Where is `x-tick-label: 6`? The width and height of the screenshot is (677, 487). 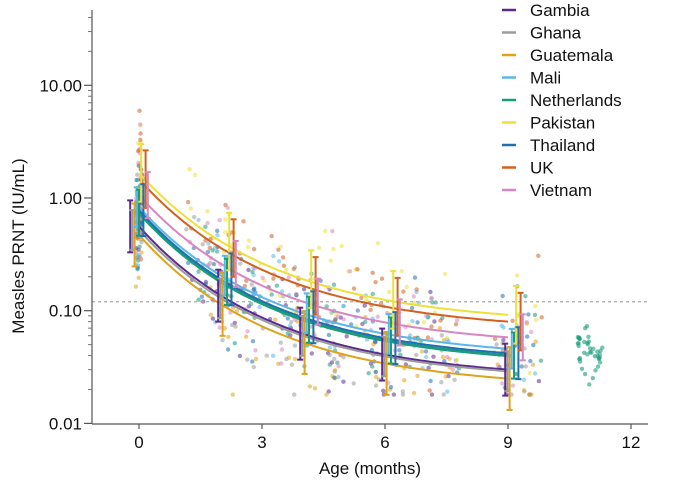
x-tick-label: 6 is located at coordinates (384, 442).